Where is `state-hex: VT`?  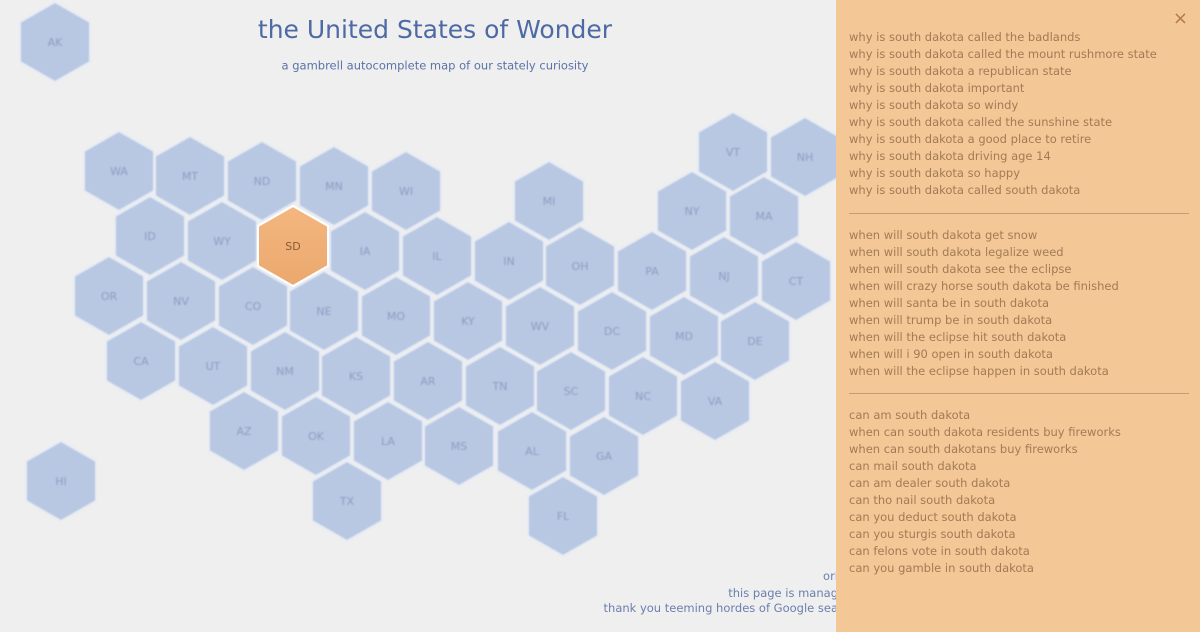
state-hex: VT is located at coordinates (733, 152).